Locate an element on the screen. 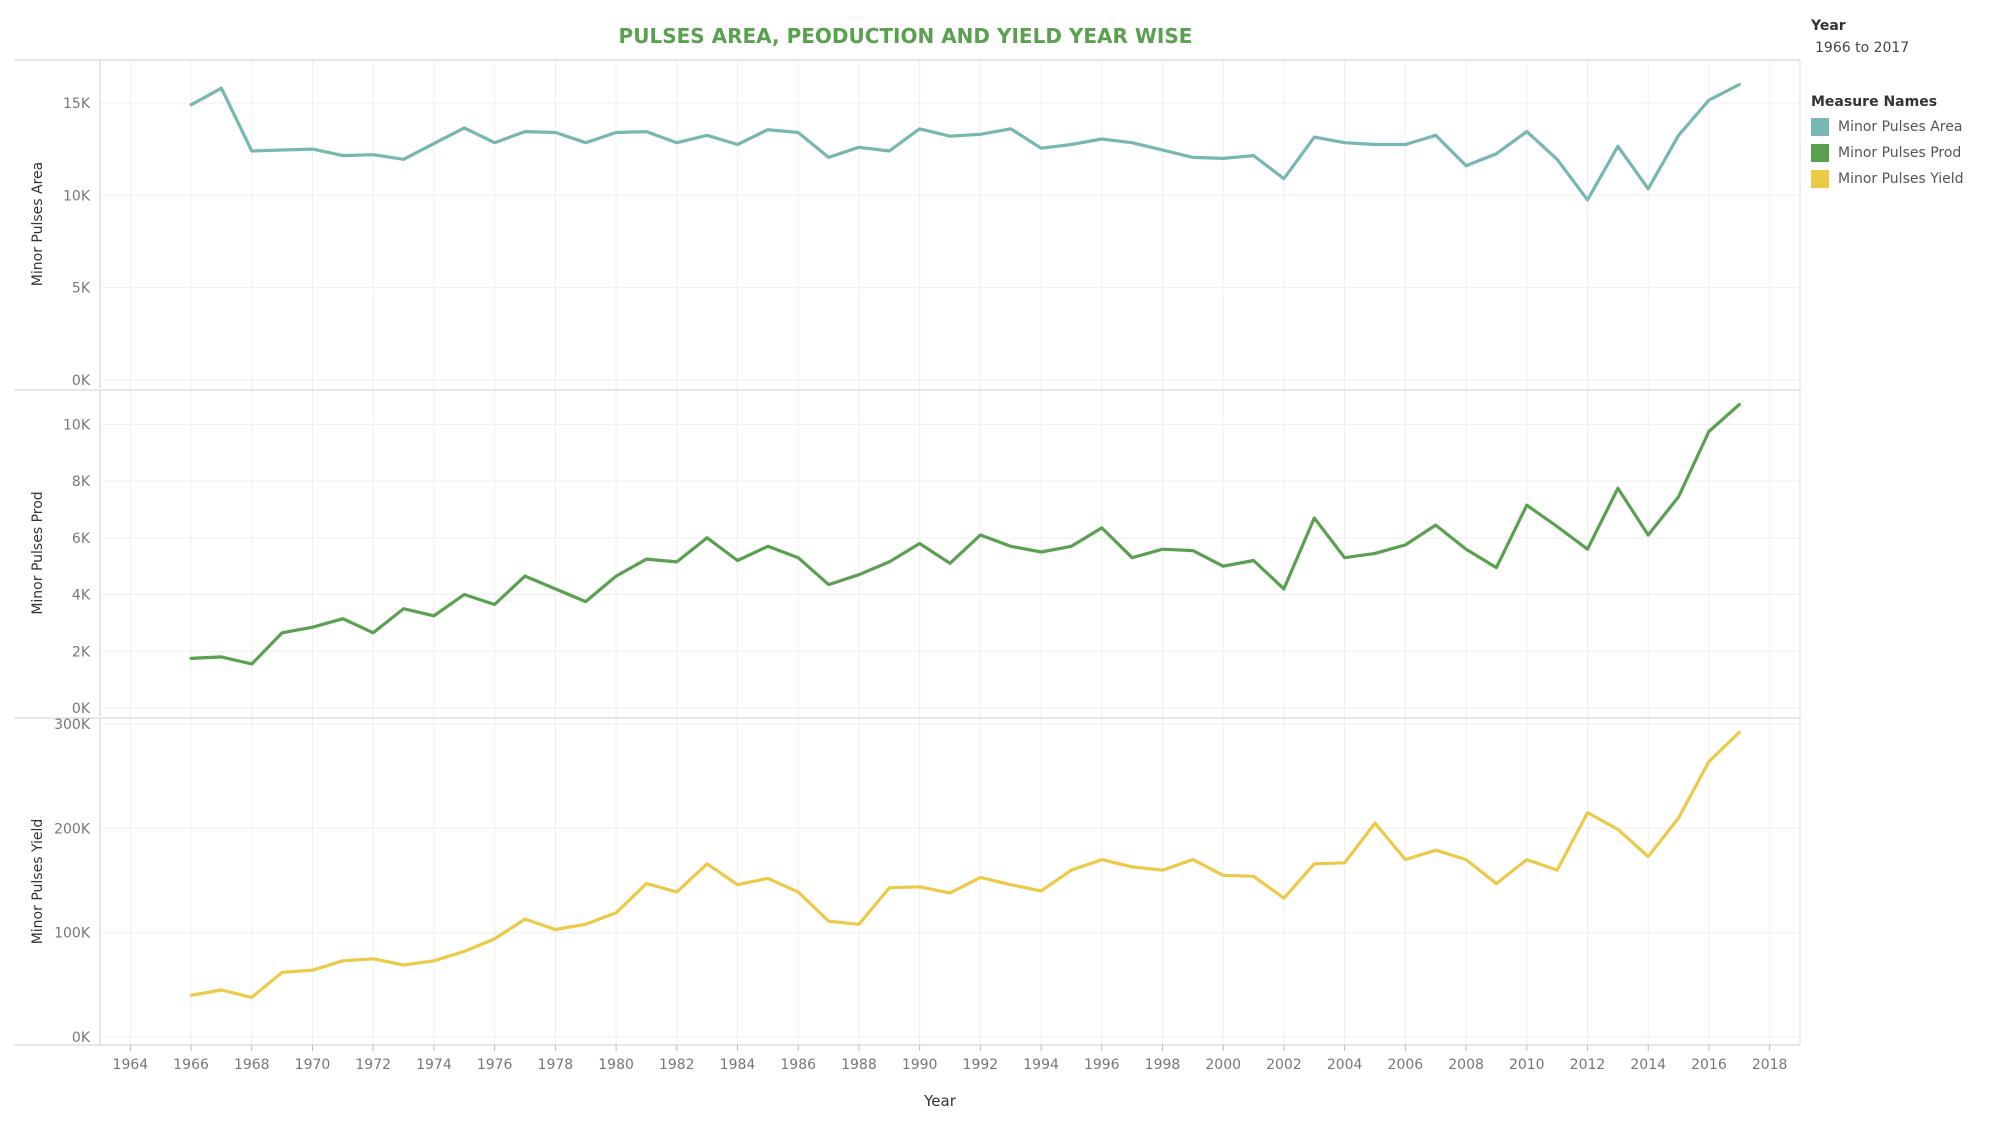 This screenshot has width=1999, height=1124. legend-swatch-area is located at coordinates (1820, 127).